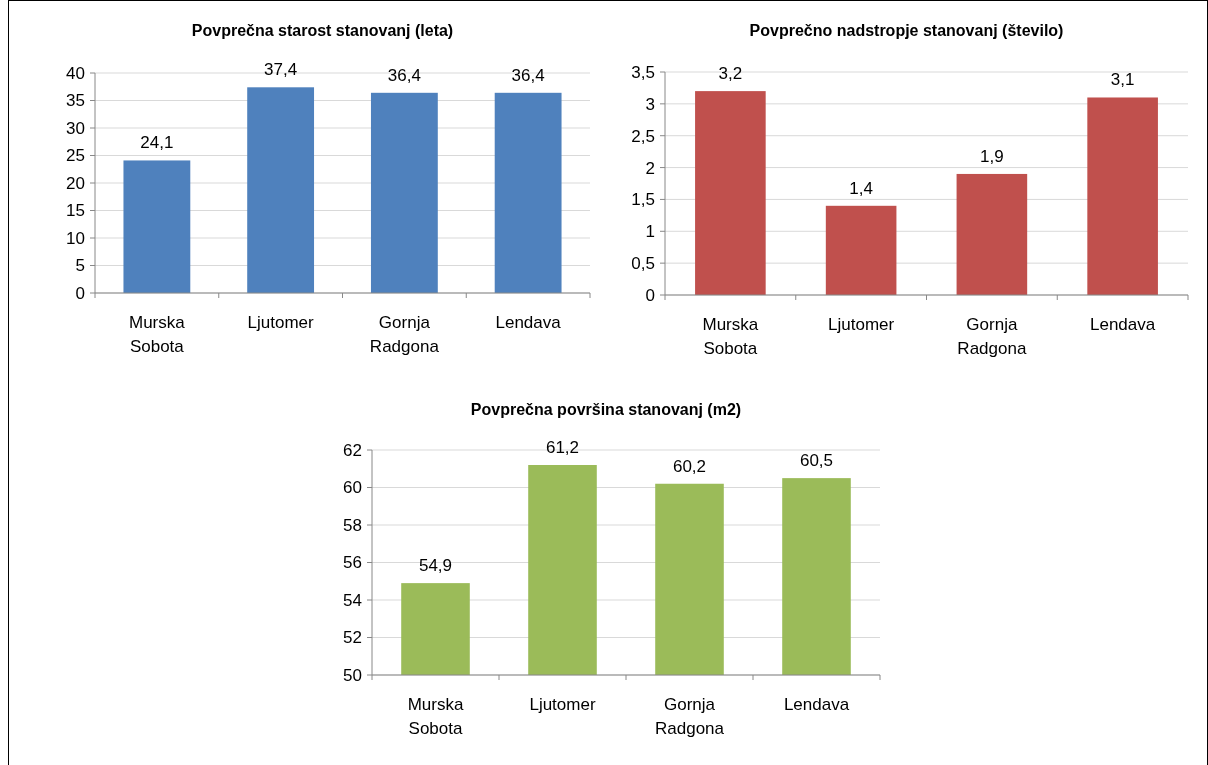 This screenshot has width=1208, height=765. What do you see at coordinates (992, 156) in the screenshot?
I see `data-label: 1,9` at bounding box center [992, 156].